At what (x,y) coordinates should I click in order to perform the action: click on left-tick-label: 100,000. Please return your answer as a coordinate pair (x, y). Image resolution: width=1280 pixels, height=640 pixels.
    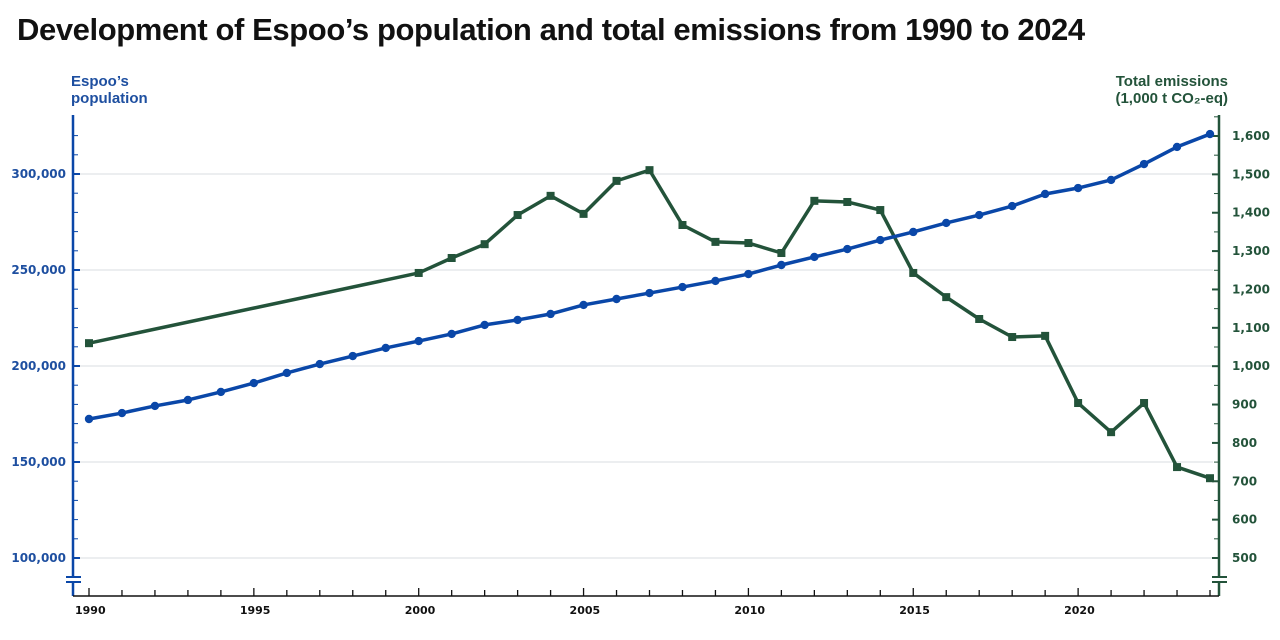
    Looking at the image, I should click on (38, 558).